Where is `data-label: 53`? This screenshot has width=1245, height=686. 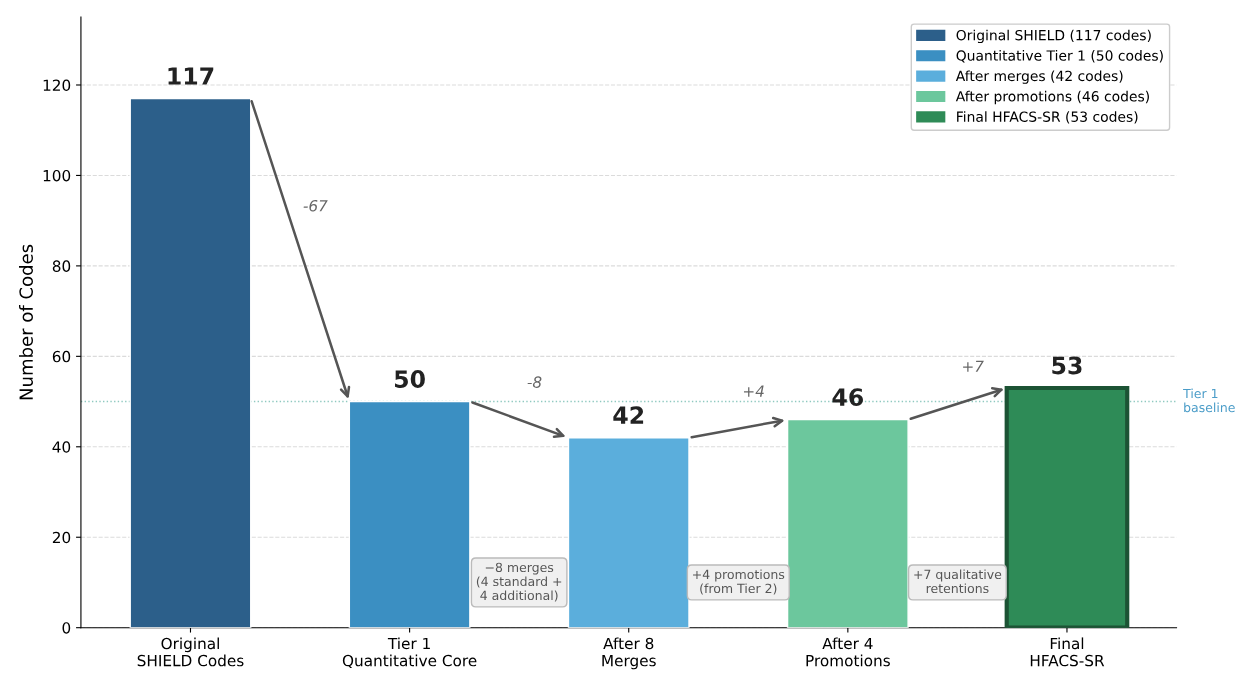 data-label: 53 is located at coordinates (1067, 365).